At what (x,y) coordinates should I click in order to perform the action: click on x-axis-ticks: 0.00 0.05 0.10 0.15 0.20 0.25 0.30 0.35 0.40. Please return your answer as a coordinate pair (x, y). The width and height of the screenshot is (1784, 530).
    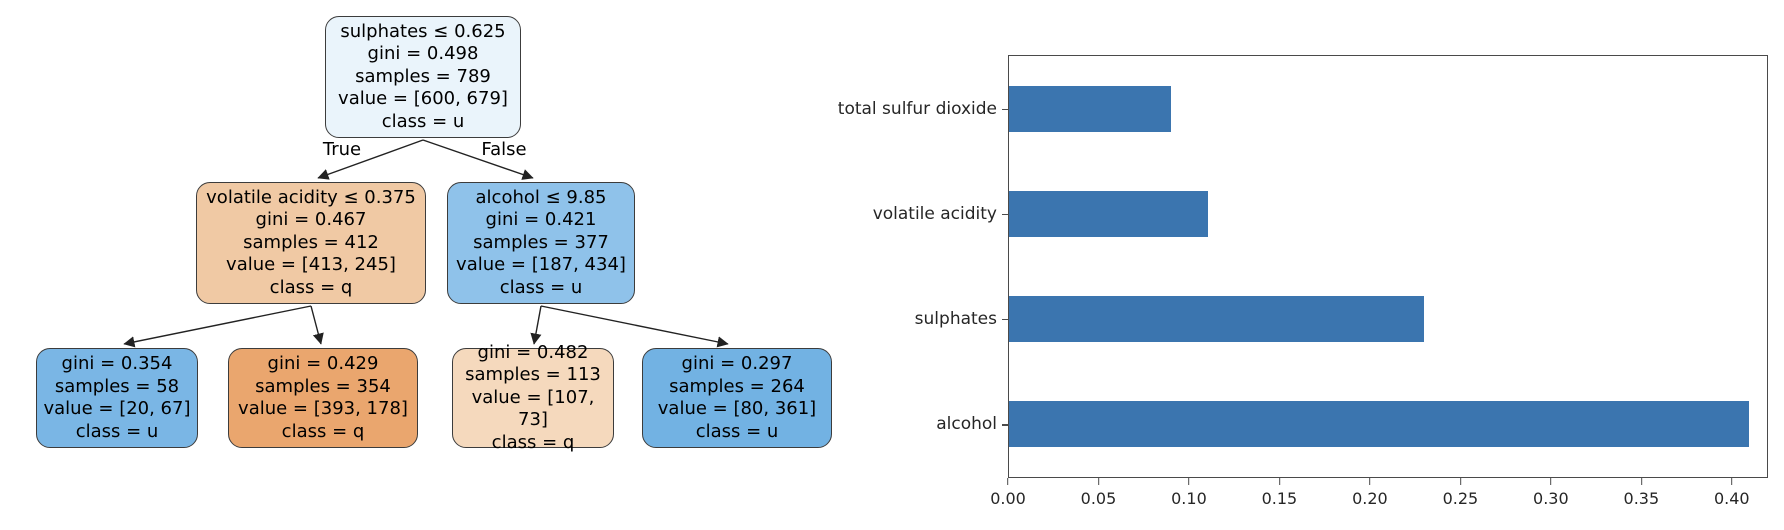
    Looking at the image, I should click on (1379, 498).